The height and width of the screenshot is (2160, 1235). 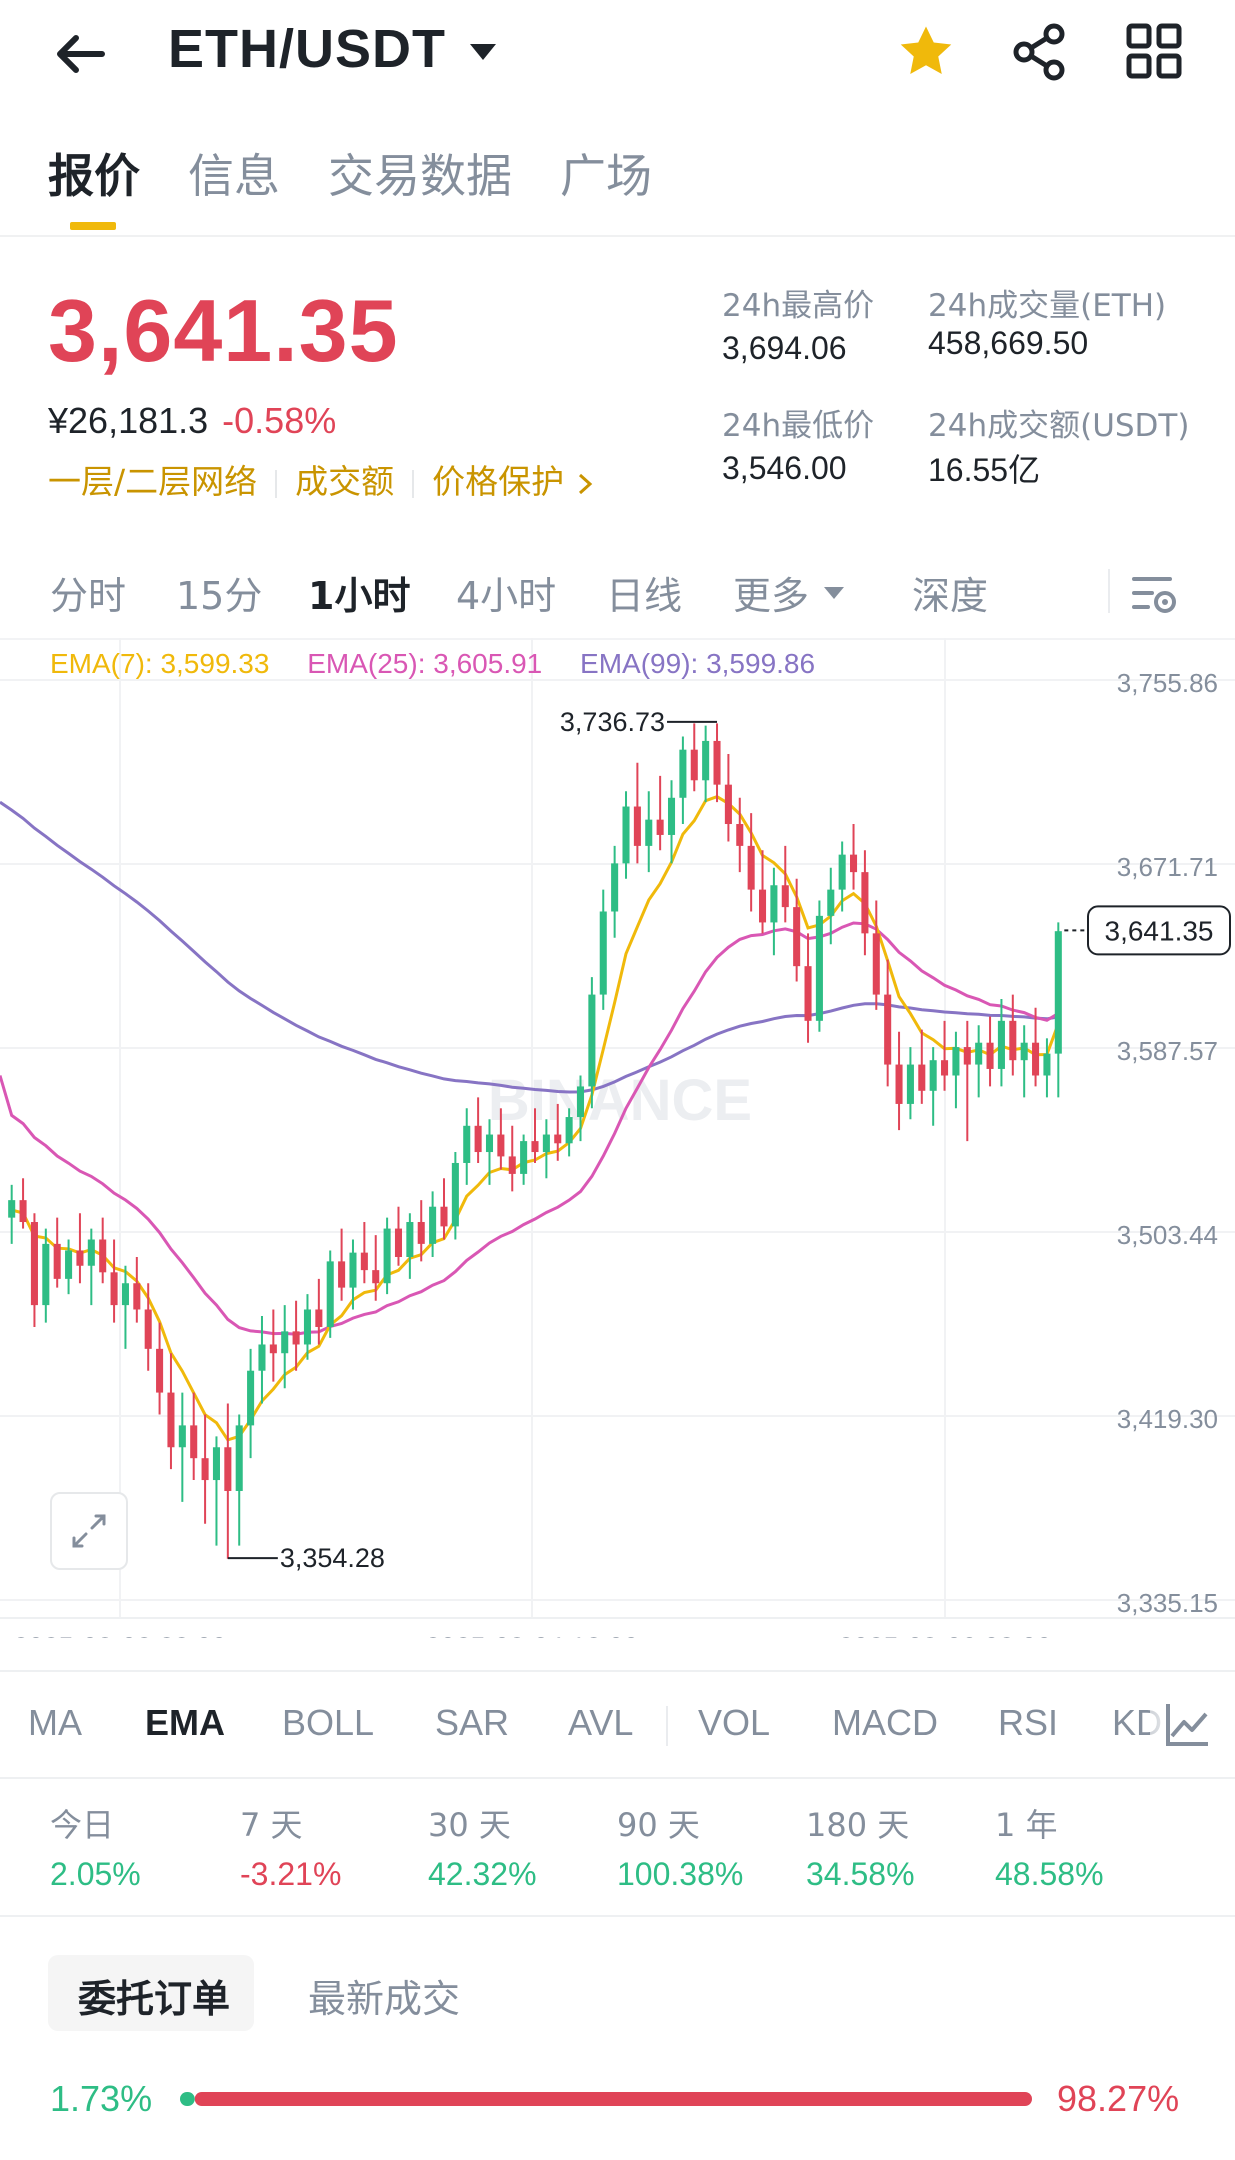 What do you see at coordinates (192, 421) in the screenshot?
I see `price-sub-row: ¥26,181.3 -0.58%` at bounding box center [192, 421].